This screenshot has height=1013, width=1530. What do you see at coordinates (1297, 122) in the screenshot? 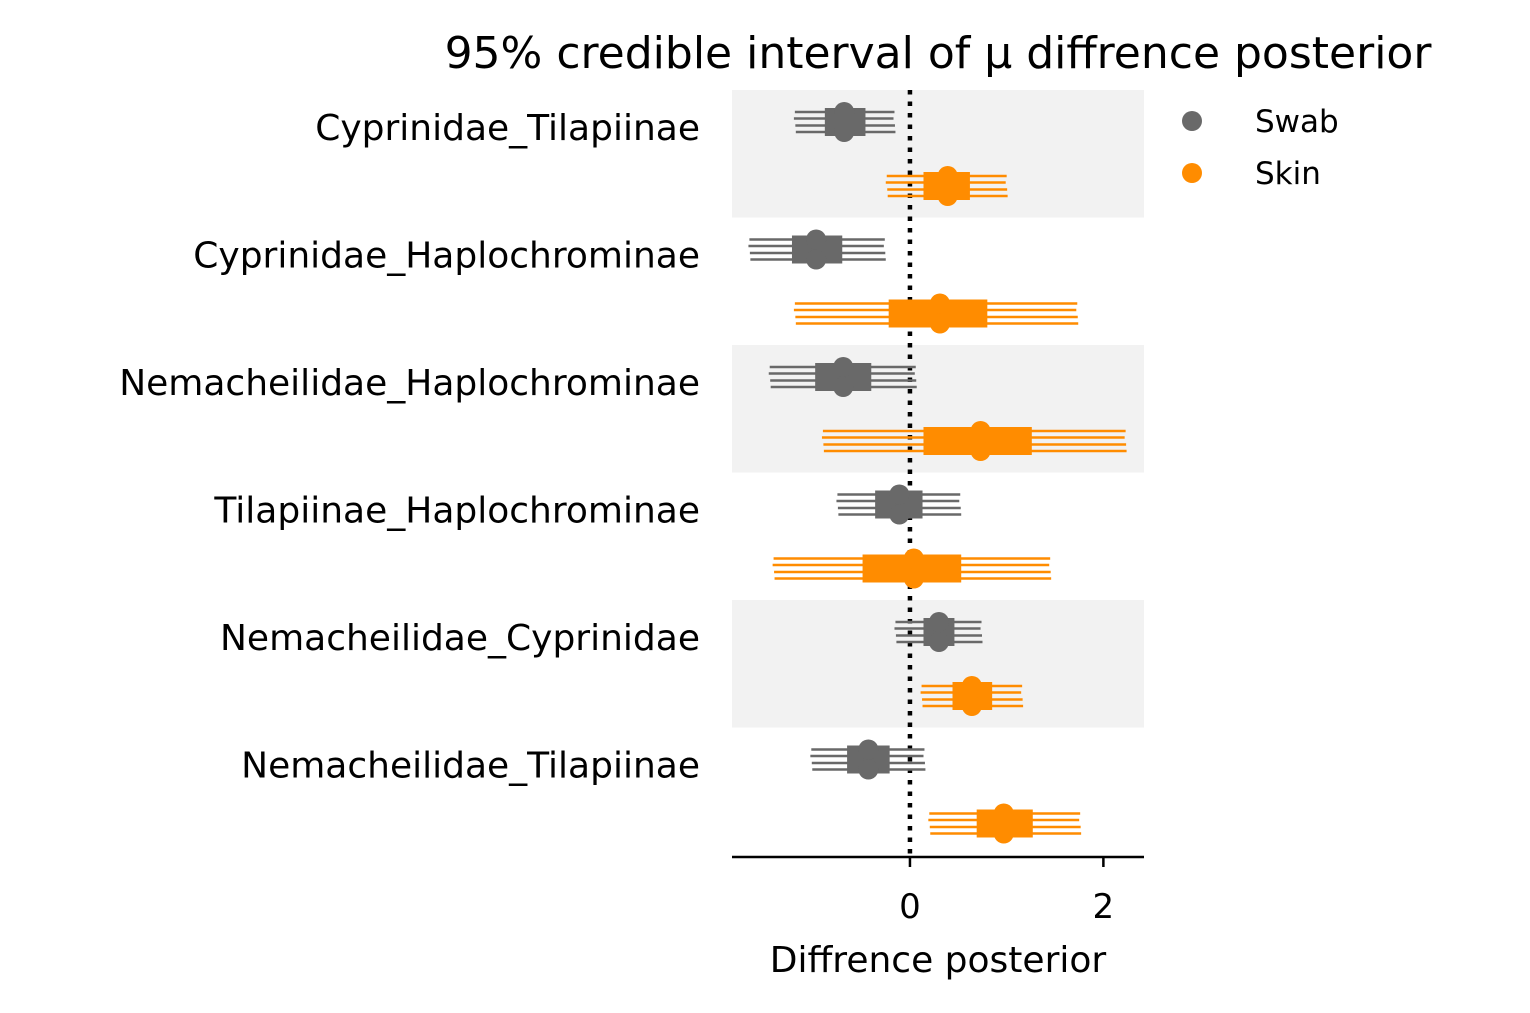
I see `legend-label-swab: Swab` at bounding box center [1297, 122].